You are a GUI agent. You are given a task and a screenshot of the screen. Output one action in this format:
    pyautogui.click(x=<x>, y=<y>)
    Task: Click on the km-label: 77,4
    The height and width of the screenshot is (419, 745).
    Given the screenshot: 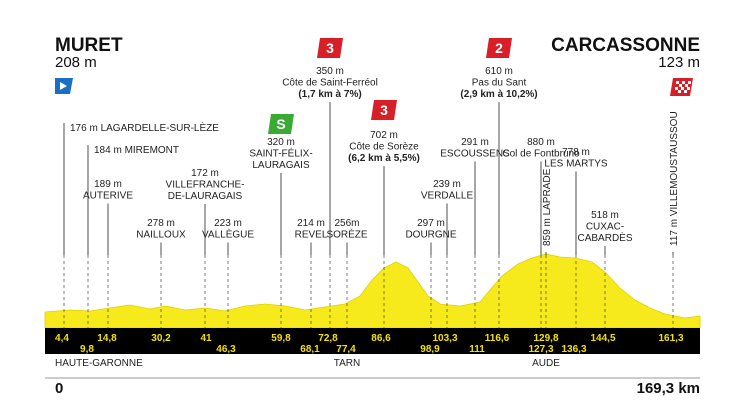 What is the action you would take?
    pyautogui.click(x=346, y=349)
    